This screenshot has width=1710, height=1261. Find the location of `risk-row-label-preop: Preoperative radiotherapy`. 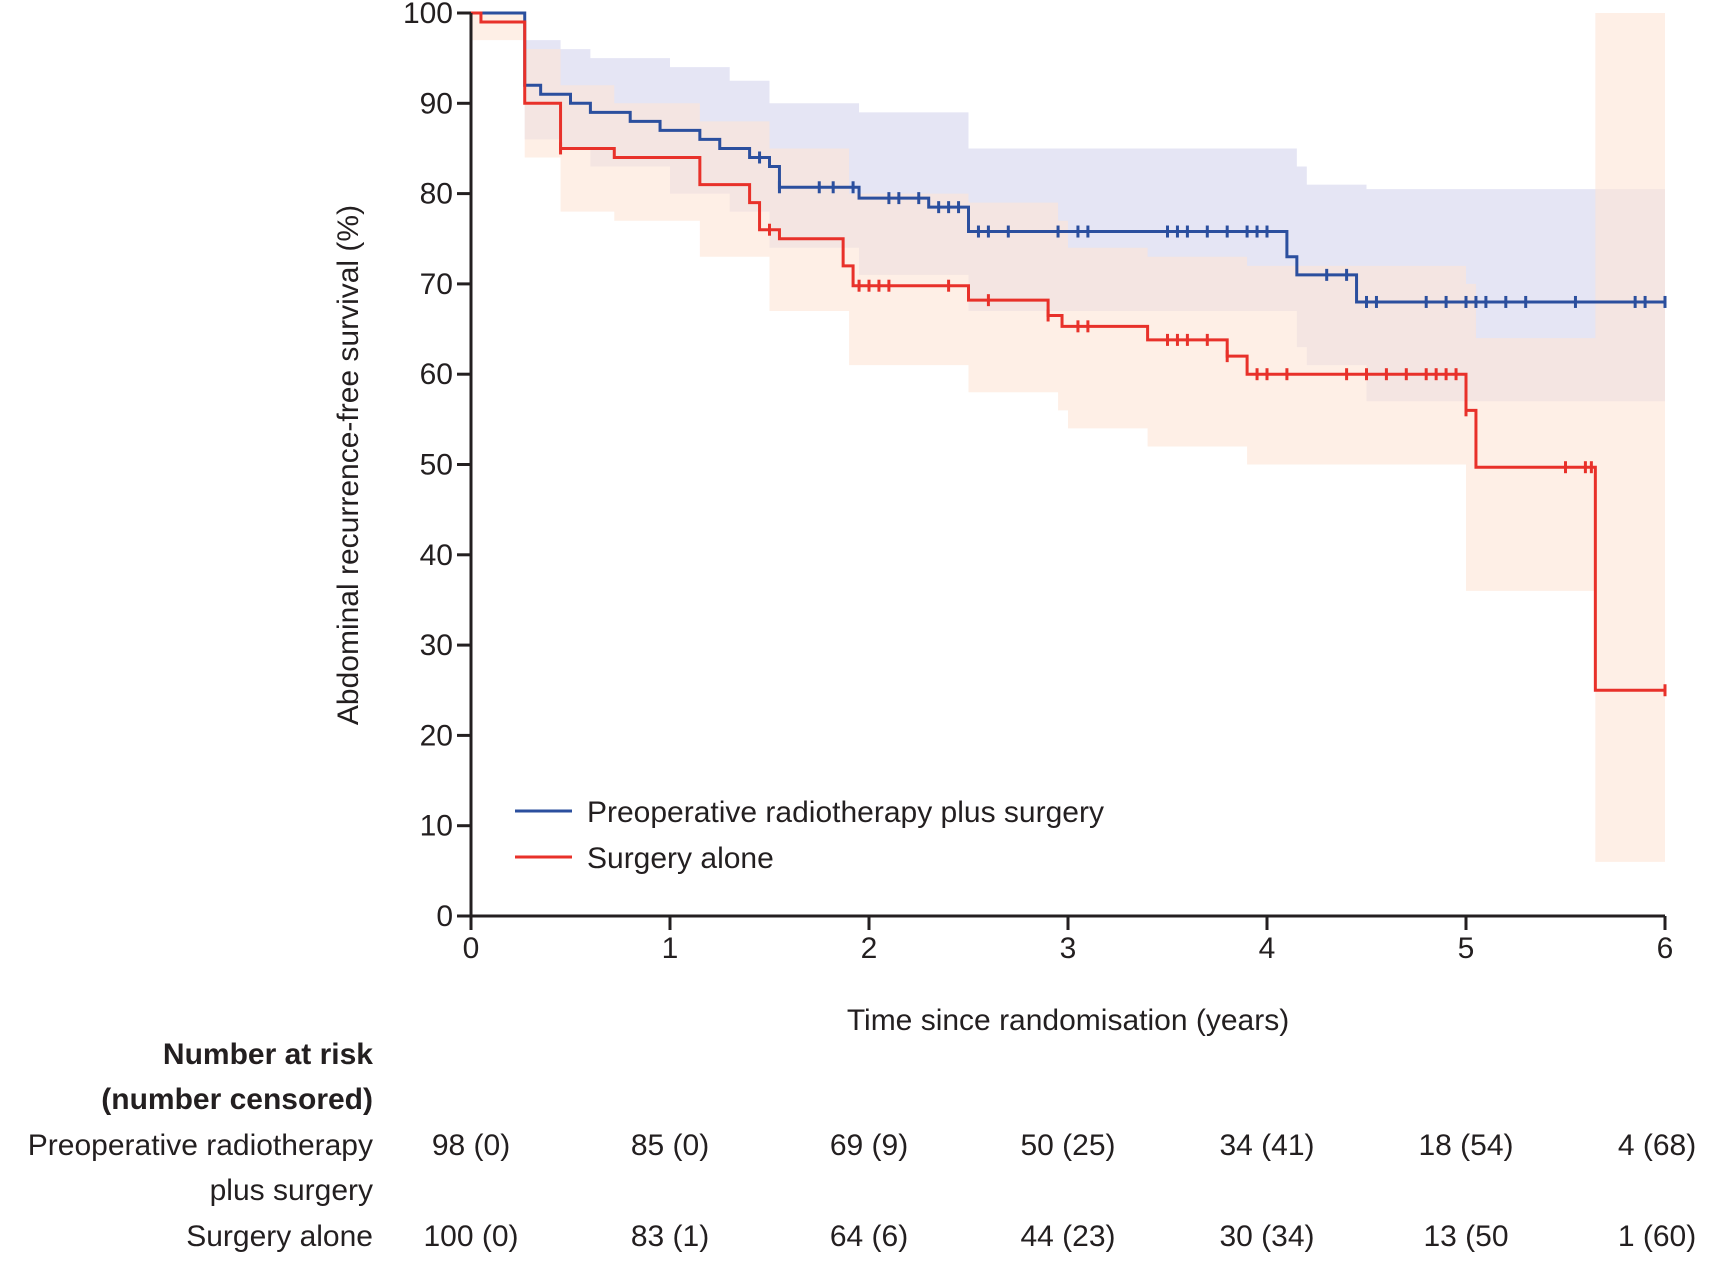

risk-row-label-preop: Preoperative radiotherapy is located at coordinates (200, 1145).